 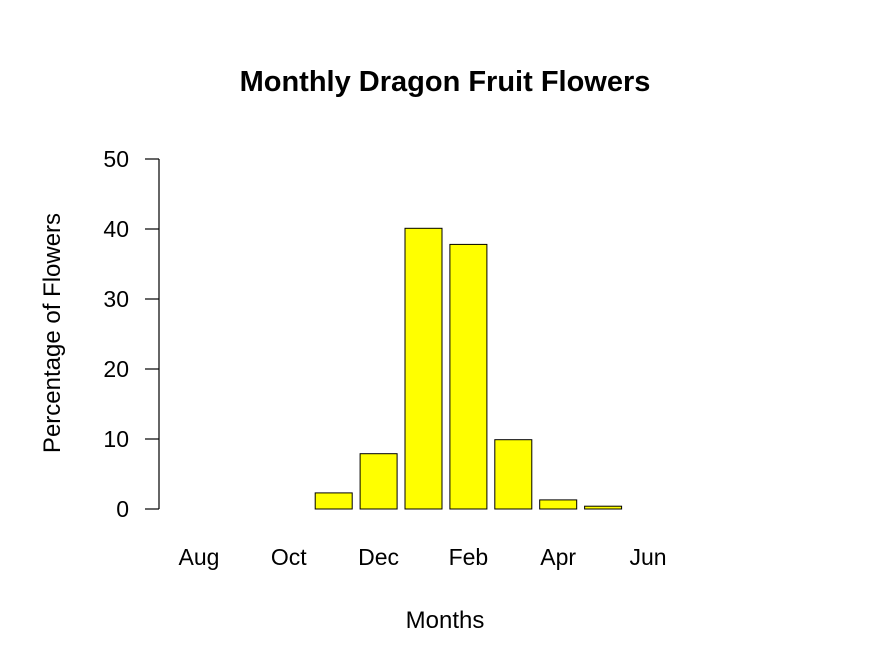 What do you see at coordinates (122, 509) in the screenshot?
I see `y-tick-label: 0` at bounding box center [122, 509].